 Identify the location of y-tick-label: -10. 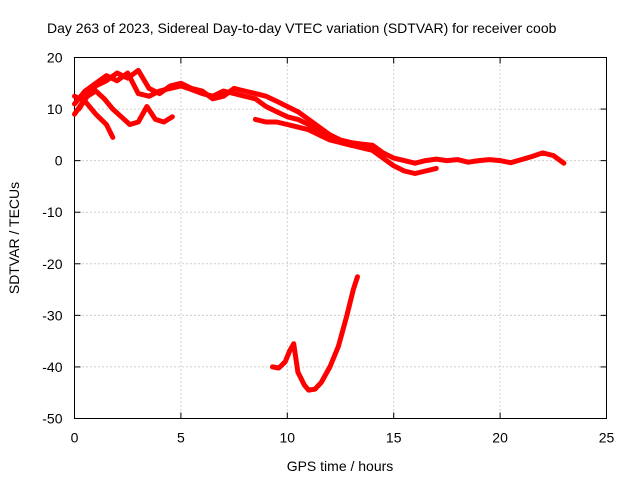
(52, 212).